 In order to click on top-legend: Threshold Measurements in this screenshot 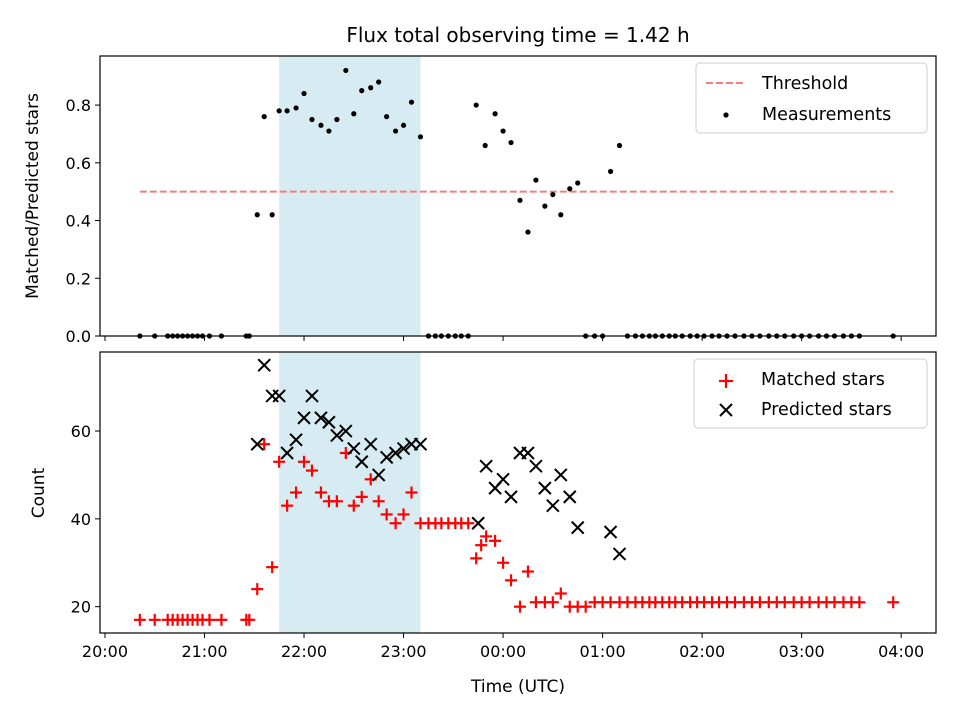, I will do `click(811, 98)`.